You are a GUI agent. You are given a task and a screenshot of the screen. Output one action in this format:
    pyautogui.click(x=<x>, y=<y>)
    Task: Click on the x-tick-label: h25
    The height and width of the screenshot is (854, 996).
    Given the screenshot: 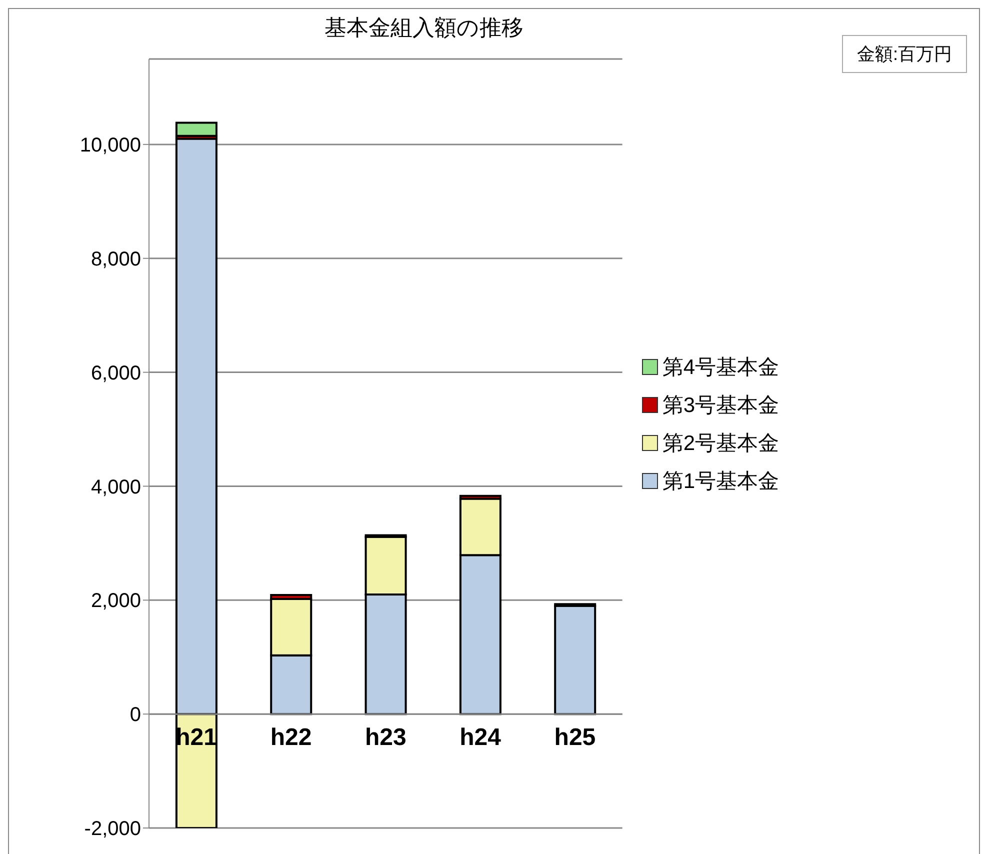 What is the action you would take?
    pyautogui.click(x=575, y=737)
    